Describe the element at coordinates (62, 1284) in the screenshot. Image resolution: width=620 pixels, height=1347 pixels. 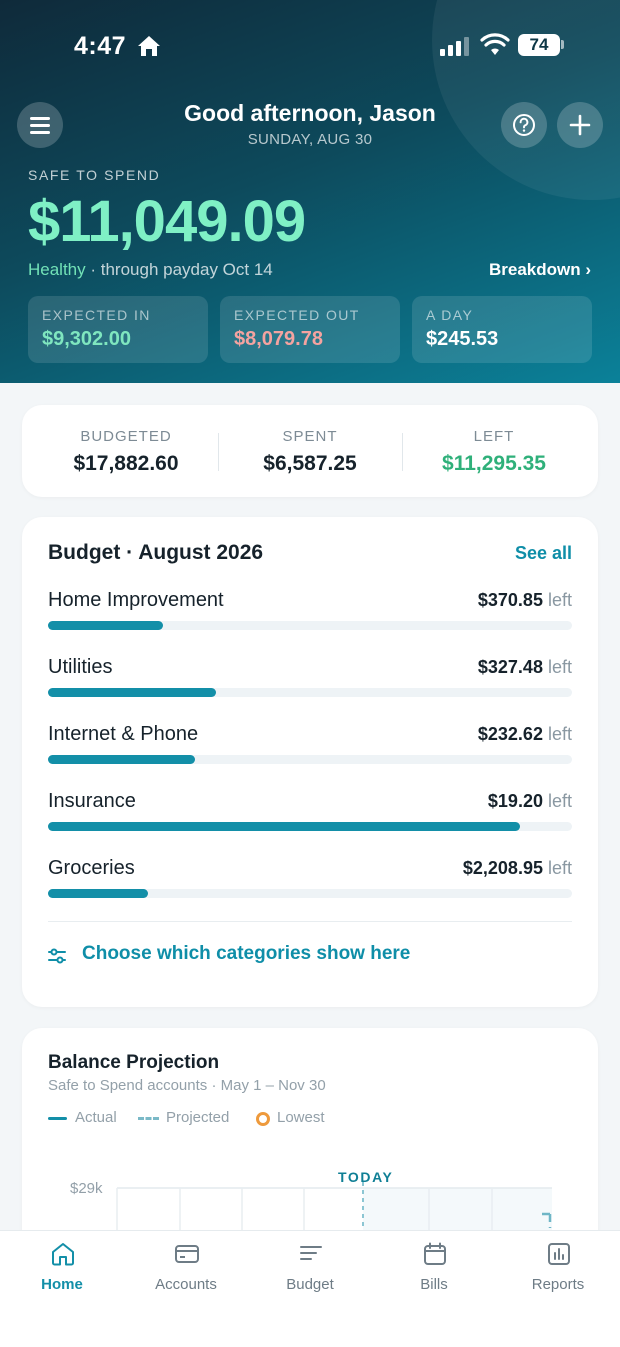
I see `tab-label: Home` at that location.